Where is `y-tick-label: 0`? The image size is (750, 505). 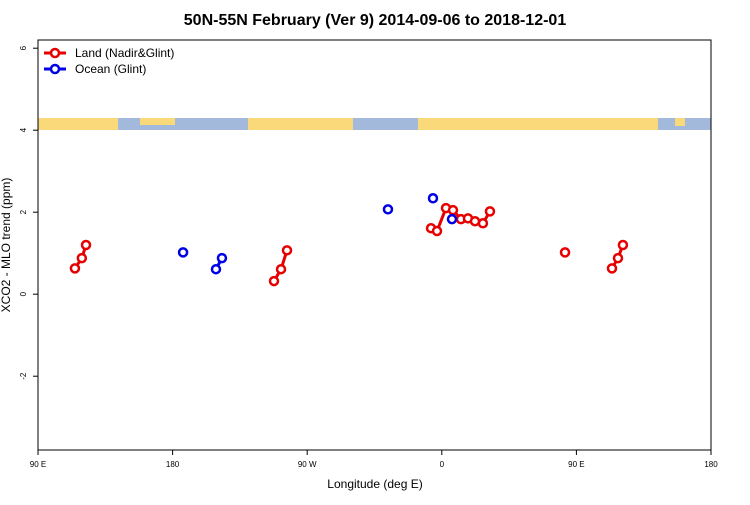 y-tick-label: 0 is located at coordinates (23, 293).